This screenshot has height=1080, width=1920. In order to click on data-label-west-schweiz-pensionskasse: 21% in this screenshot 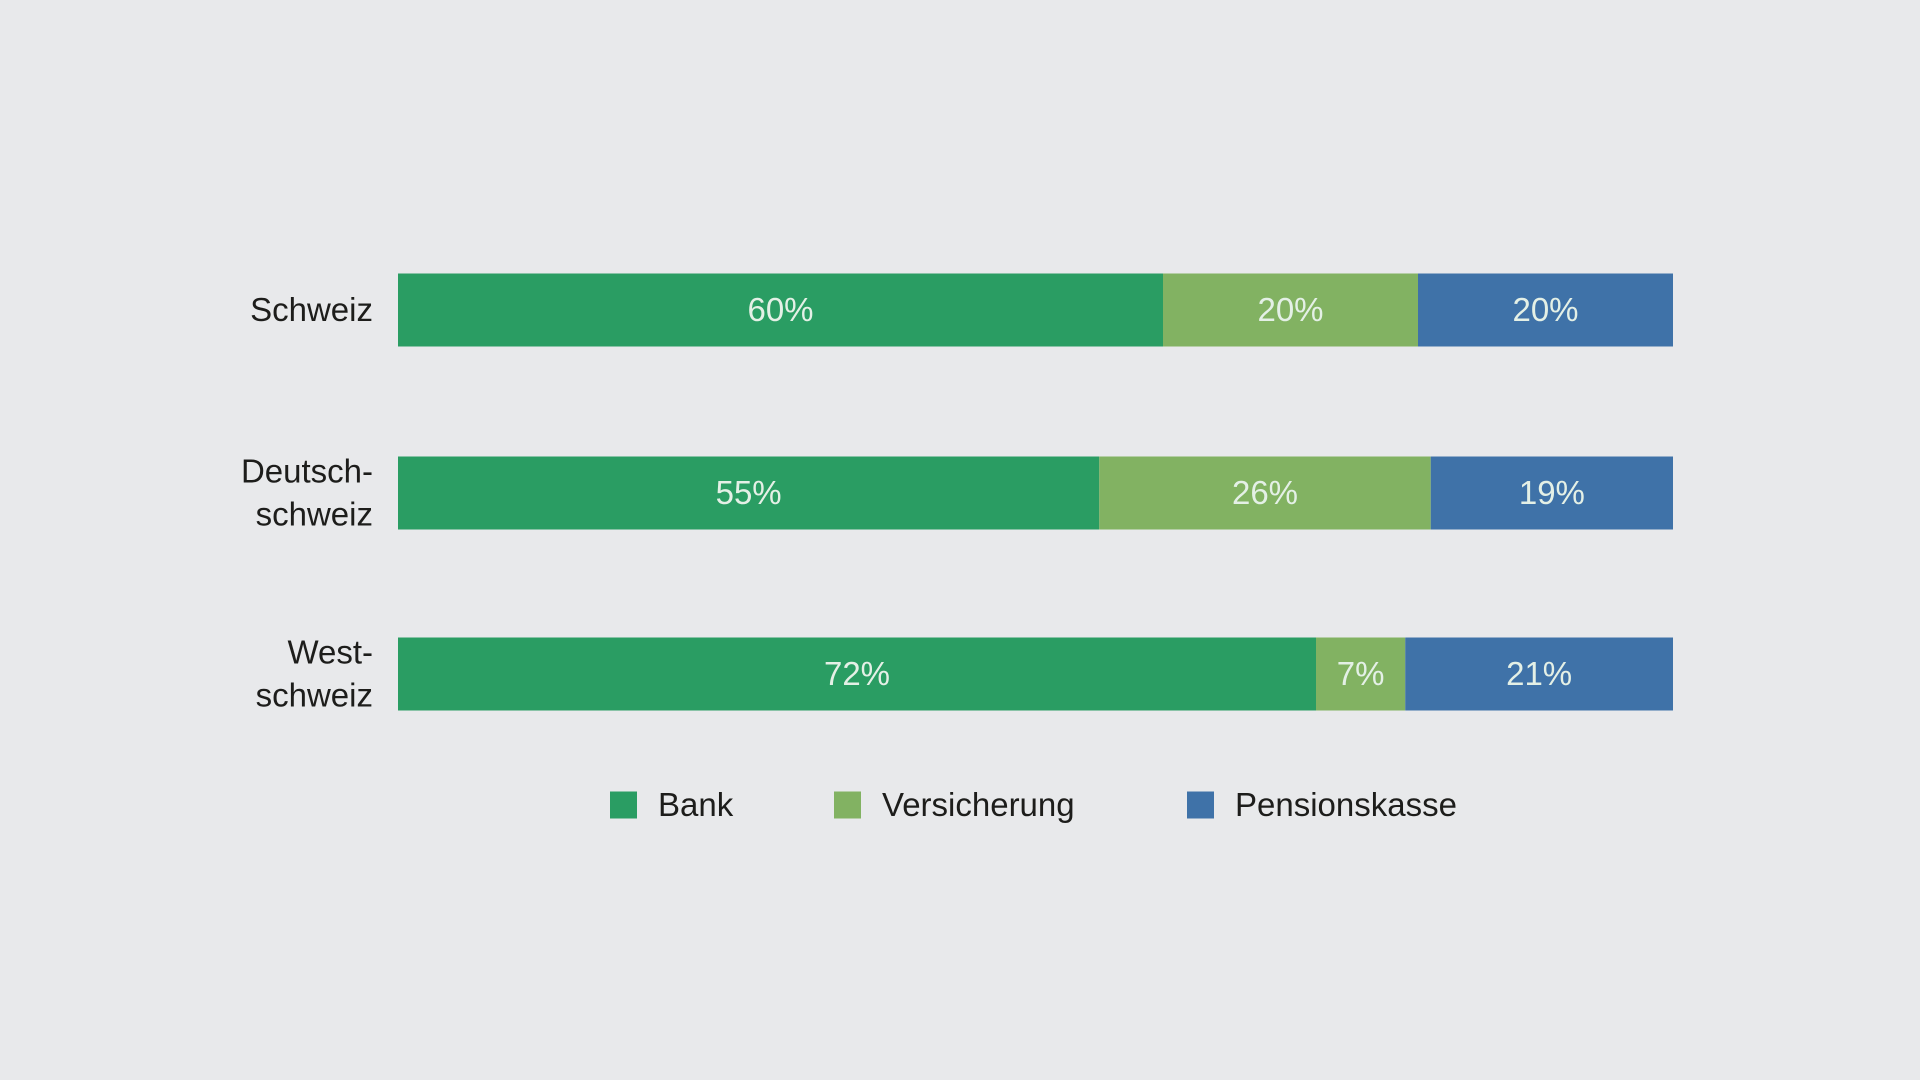, I will do `click(1539, 673)`.